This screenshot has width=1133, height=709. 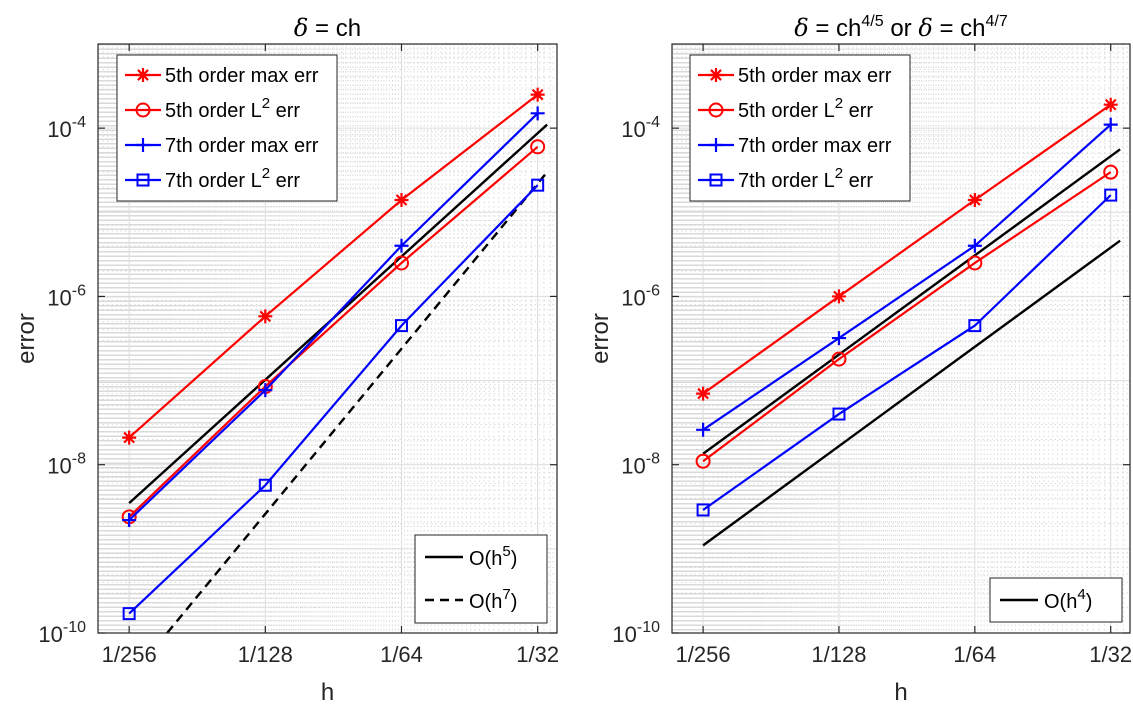 I want to click on reference-legend-box, so click(x=481, y=579).